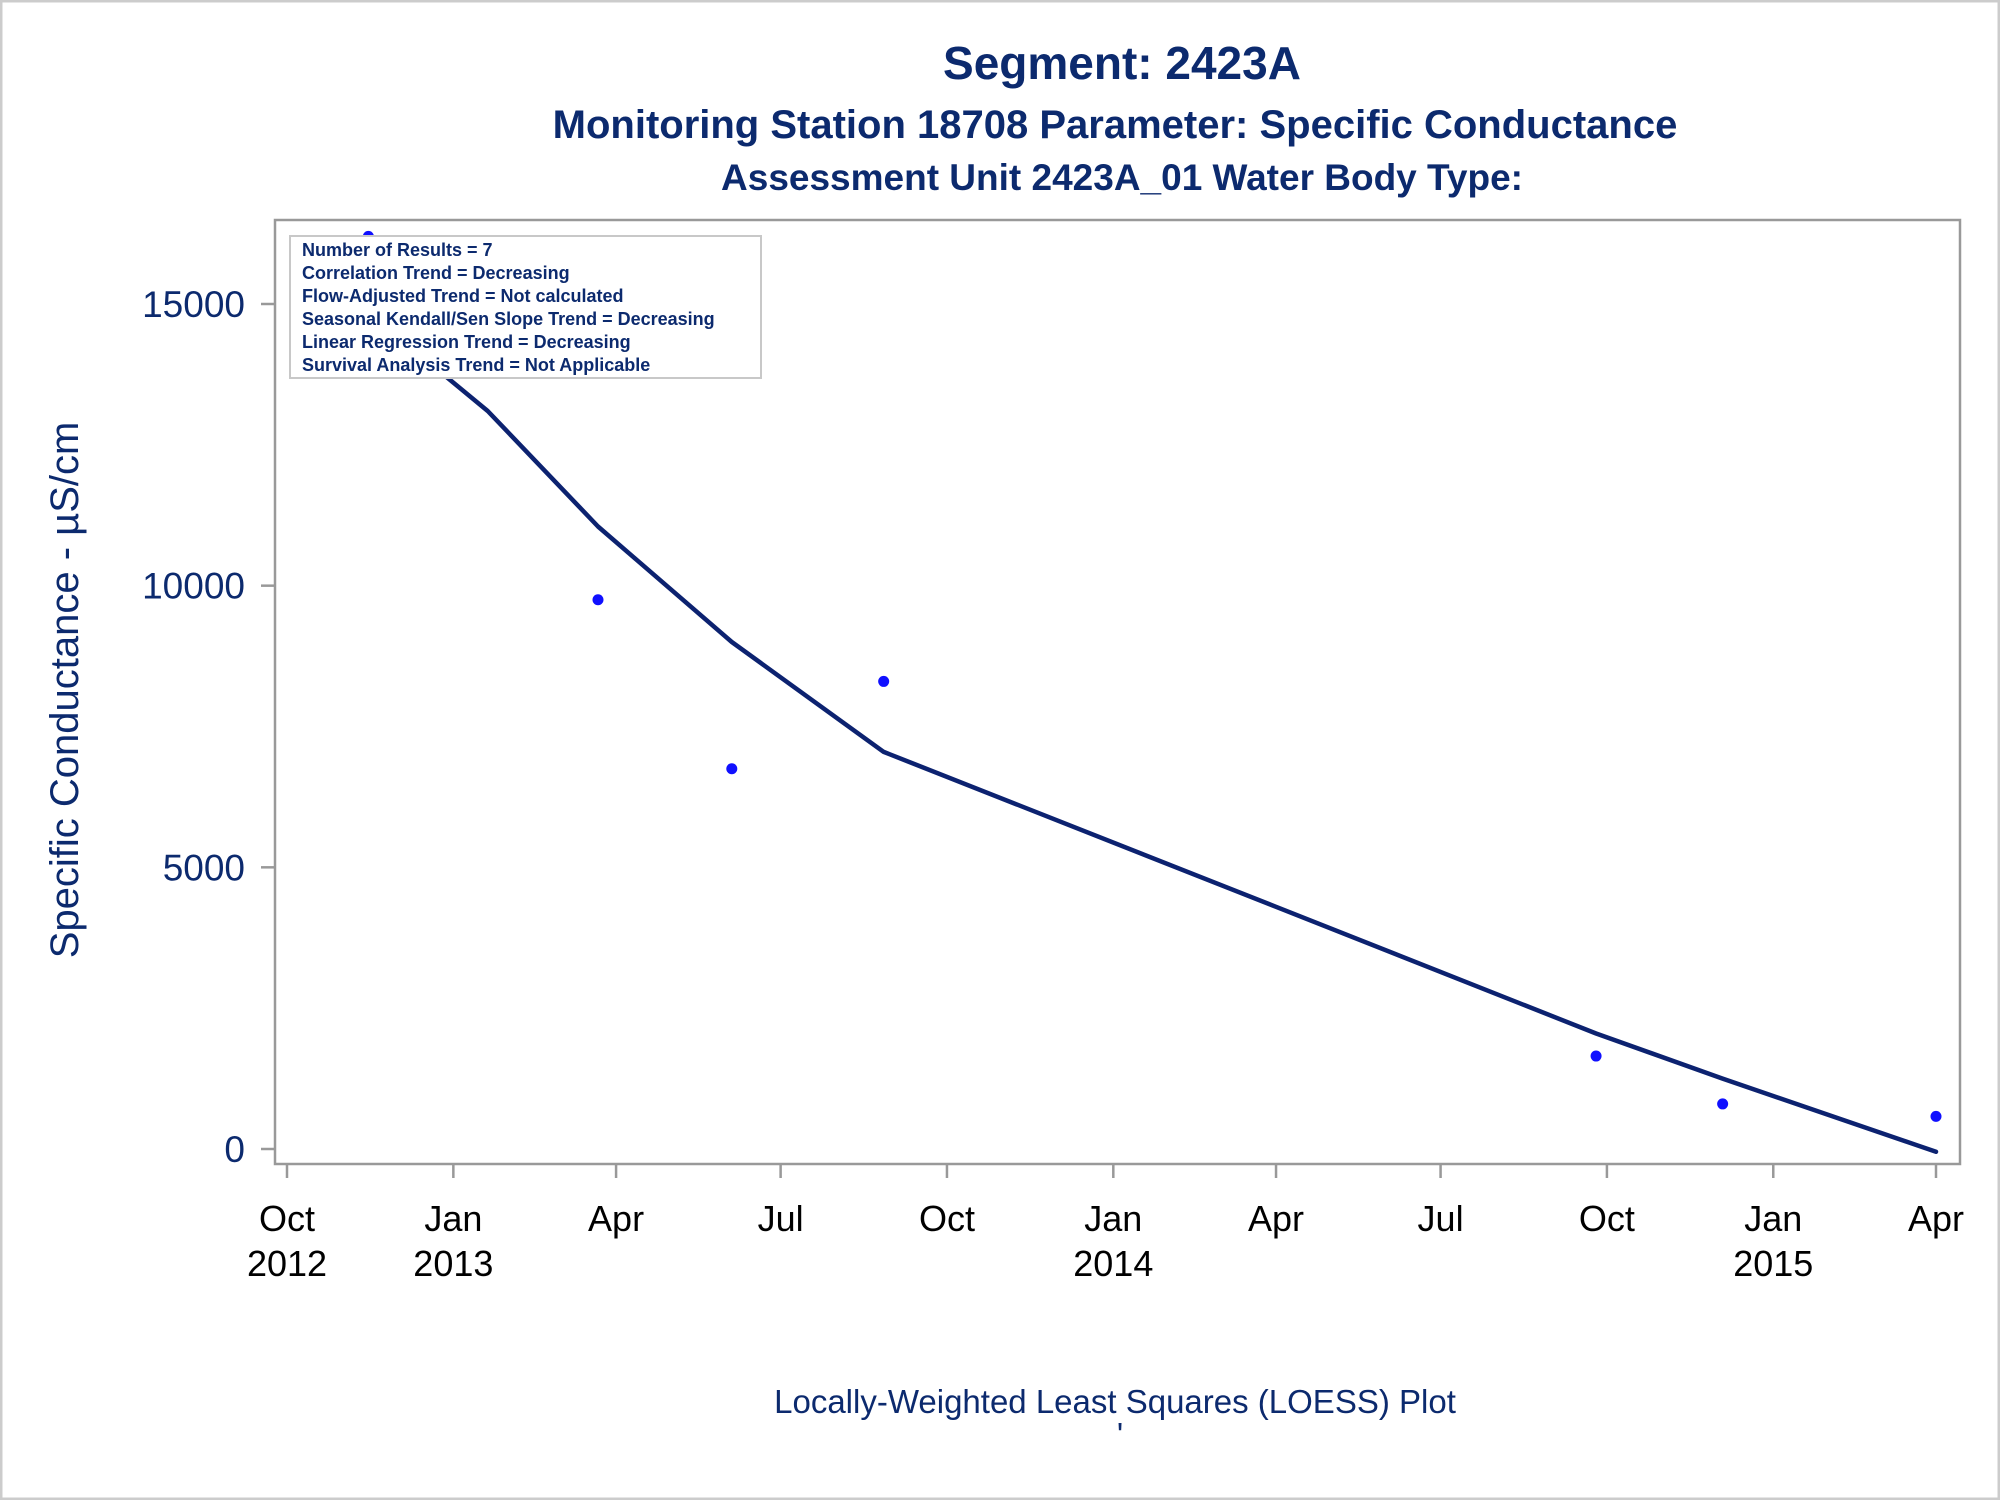 Image resolution: width=2000 pixels, height=1500 pixels. I want to click on stats-inset-box, so click(525, 307).